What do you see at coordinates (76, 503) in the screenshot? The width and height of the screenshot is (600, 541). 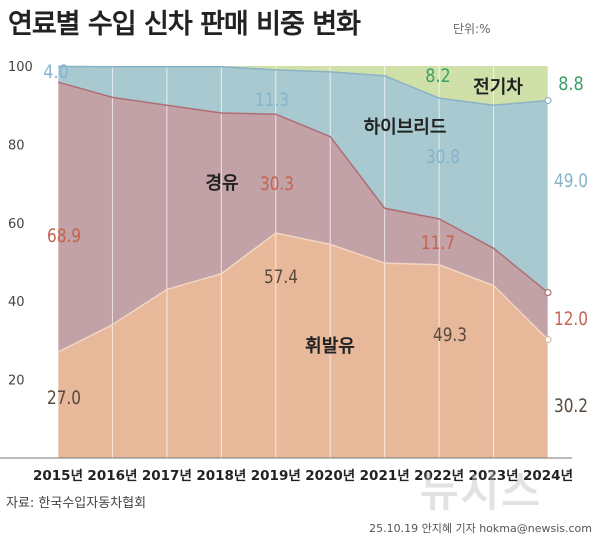 I see `source-text: 자료: 한국수입자동차협회` at bounding box center [76, 503].